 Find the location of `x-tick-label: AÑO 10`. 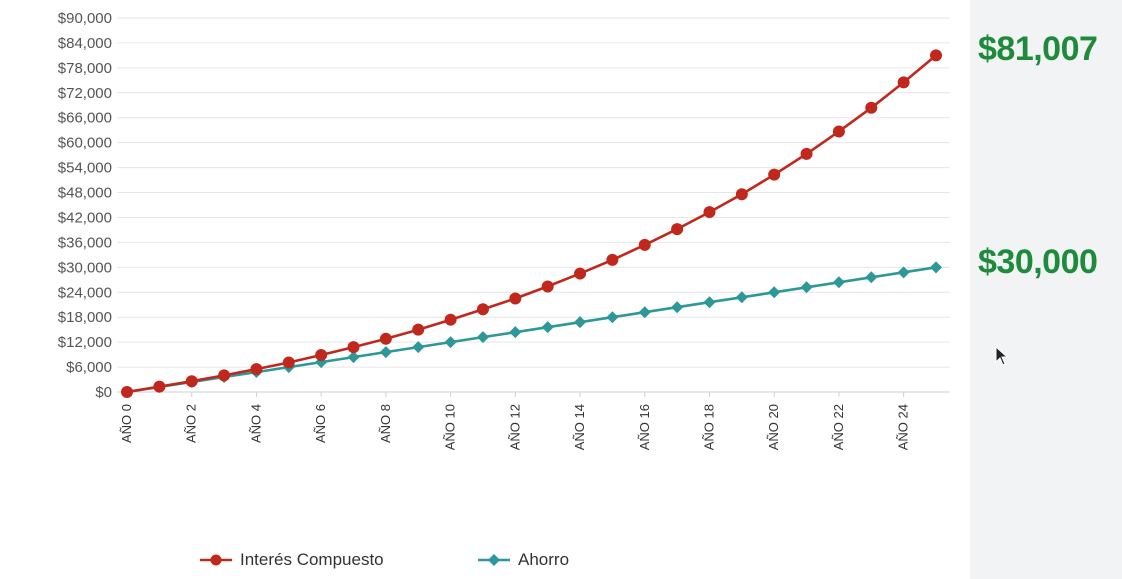

x-tick-label: AÑO 10 is located at coordinates (450, 427).